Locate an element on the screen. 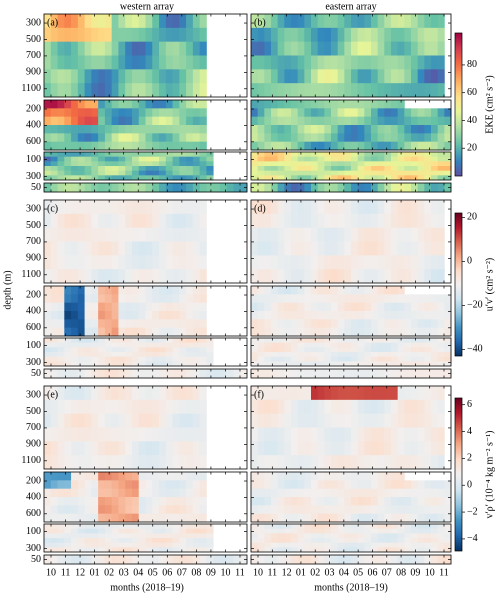 The image size is (500, 596). colorbar-tick-label: −20 is located at coordinates (475, 305).